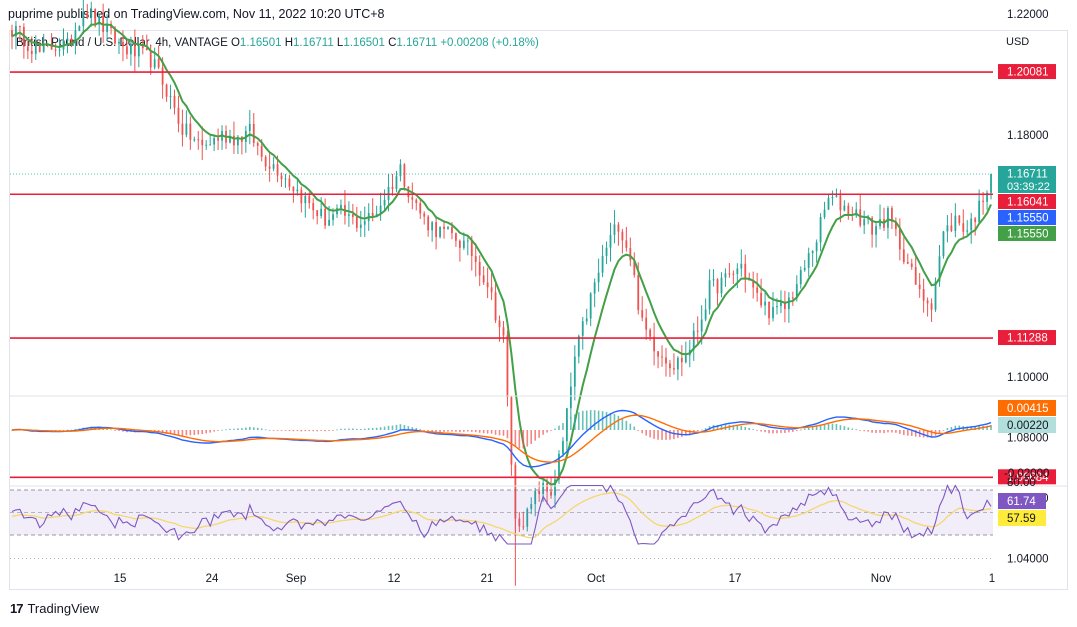  Describe the element at coordinates (1027, 174) in the screenshot. I see `price-label: 1.16711` at that location.